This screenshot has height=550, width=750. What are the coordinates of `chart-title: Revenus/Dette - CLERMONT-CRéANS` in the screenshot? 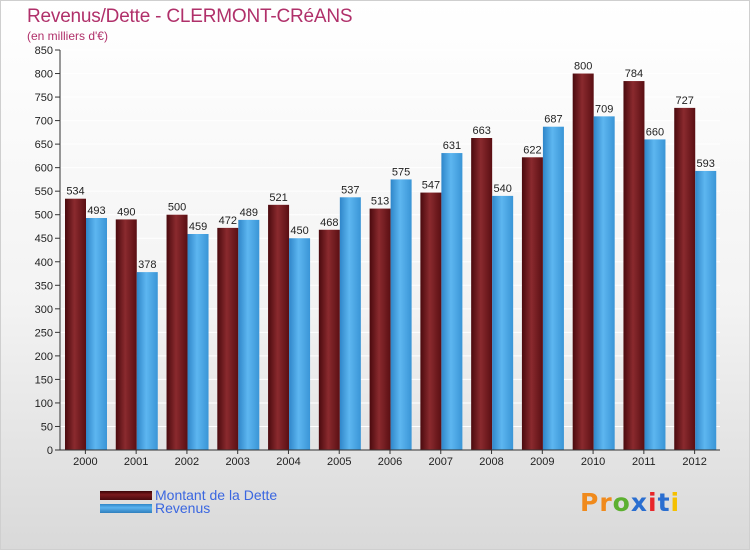 It's located at (190, 16).